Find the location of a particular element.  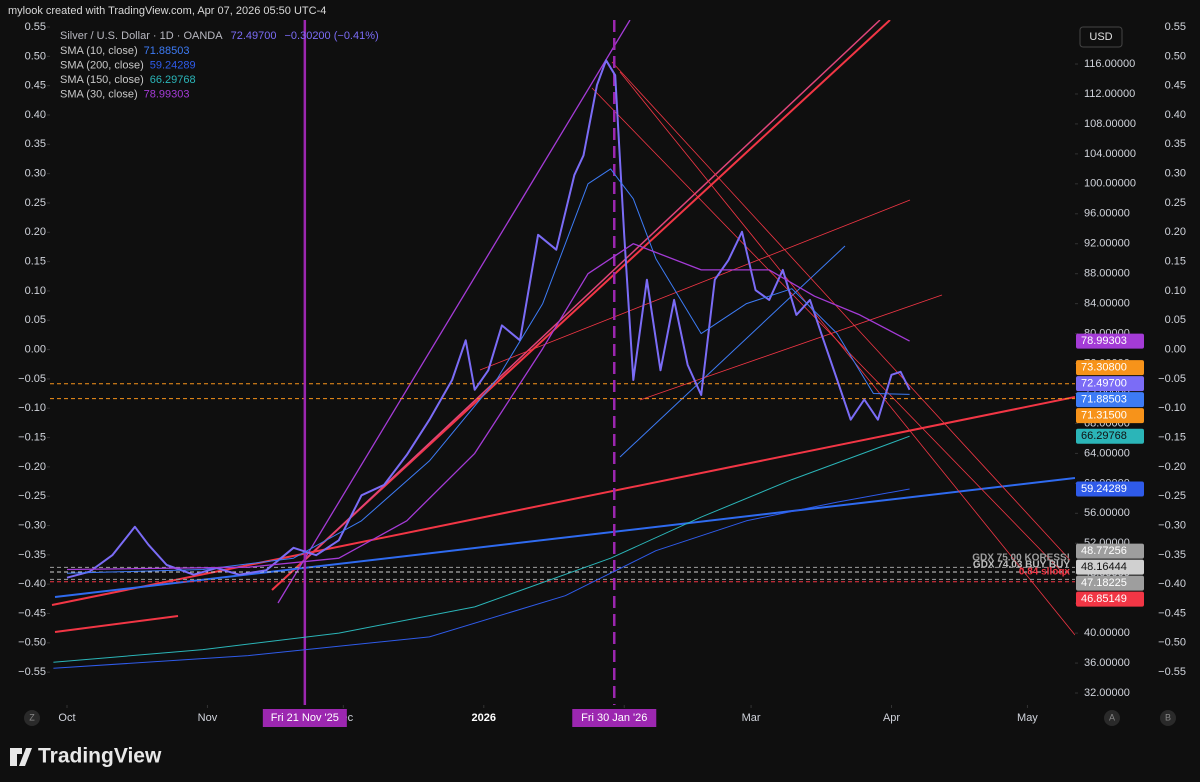

axis-tag-label: 78.99303 is located at coordinates (1104, 341).